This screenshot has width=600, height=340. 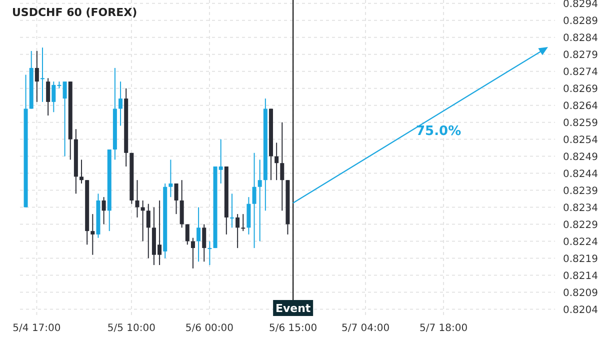 I want to click on y-tick-label: 0.8244, so click(x=580, y=174).